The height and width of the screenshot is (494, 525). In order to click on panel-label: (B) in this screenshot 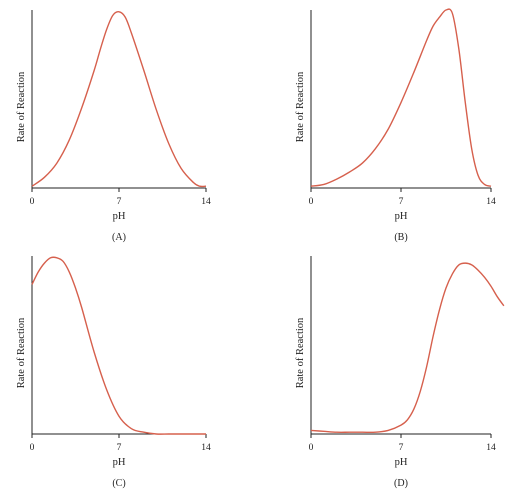, I will do `click(400, 237)`.